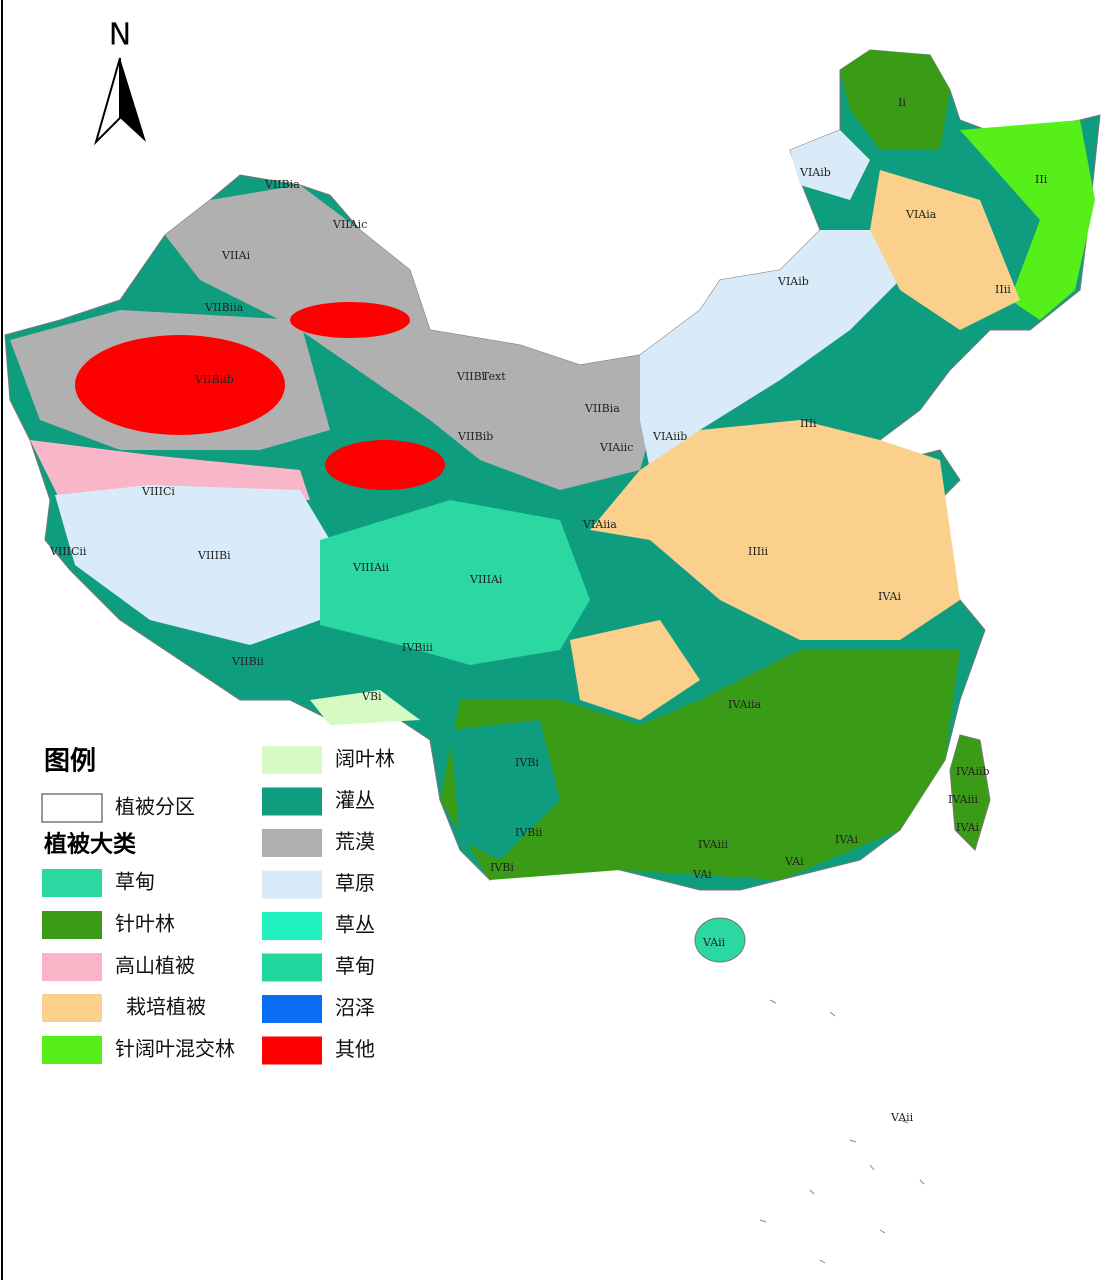 This screenshot has width=1105, height=1280. Describe the element at coordinates (475, 436) in the screenshot. I see `region-label: VIIBib` at that location.